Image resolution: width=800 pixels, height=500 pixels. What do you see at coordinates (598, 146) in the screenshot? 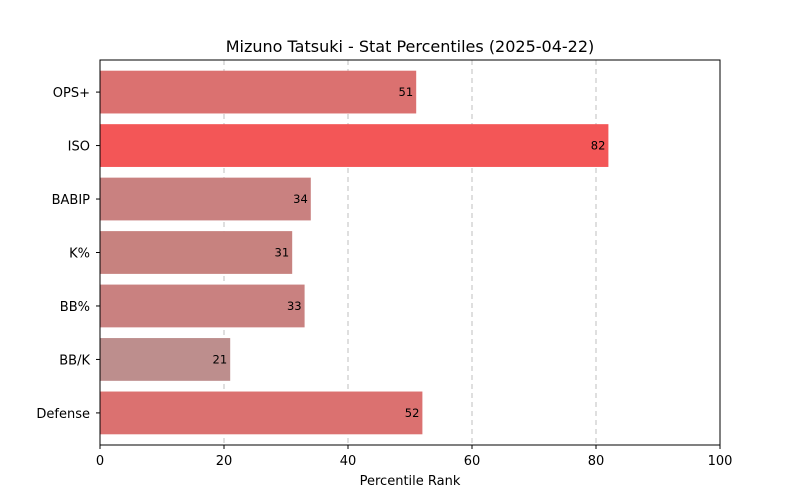
I see `bar-value-label: 82` at bounding box center [598, 146].